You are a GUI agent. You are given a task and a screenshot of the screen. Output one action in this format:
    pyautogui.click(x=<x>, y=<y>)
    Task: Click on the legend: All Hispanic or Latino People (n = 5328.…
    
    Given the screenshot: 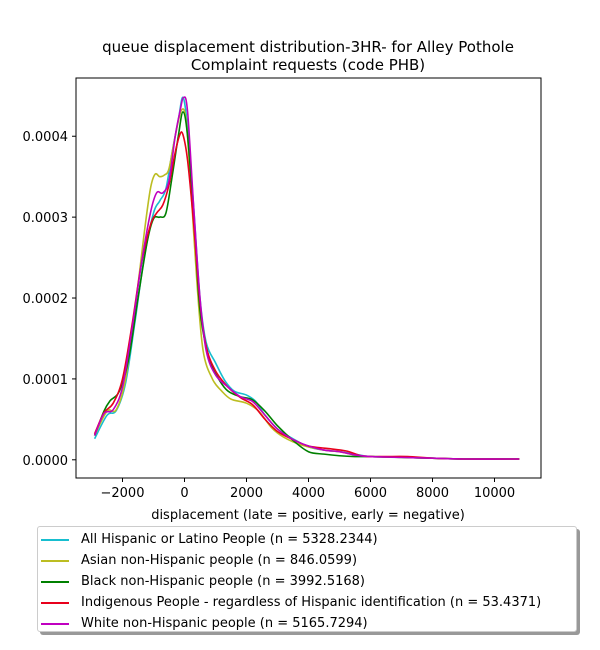 What is the action you would take?
    pyautogui.click(x=307, y=579)
    